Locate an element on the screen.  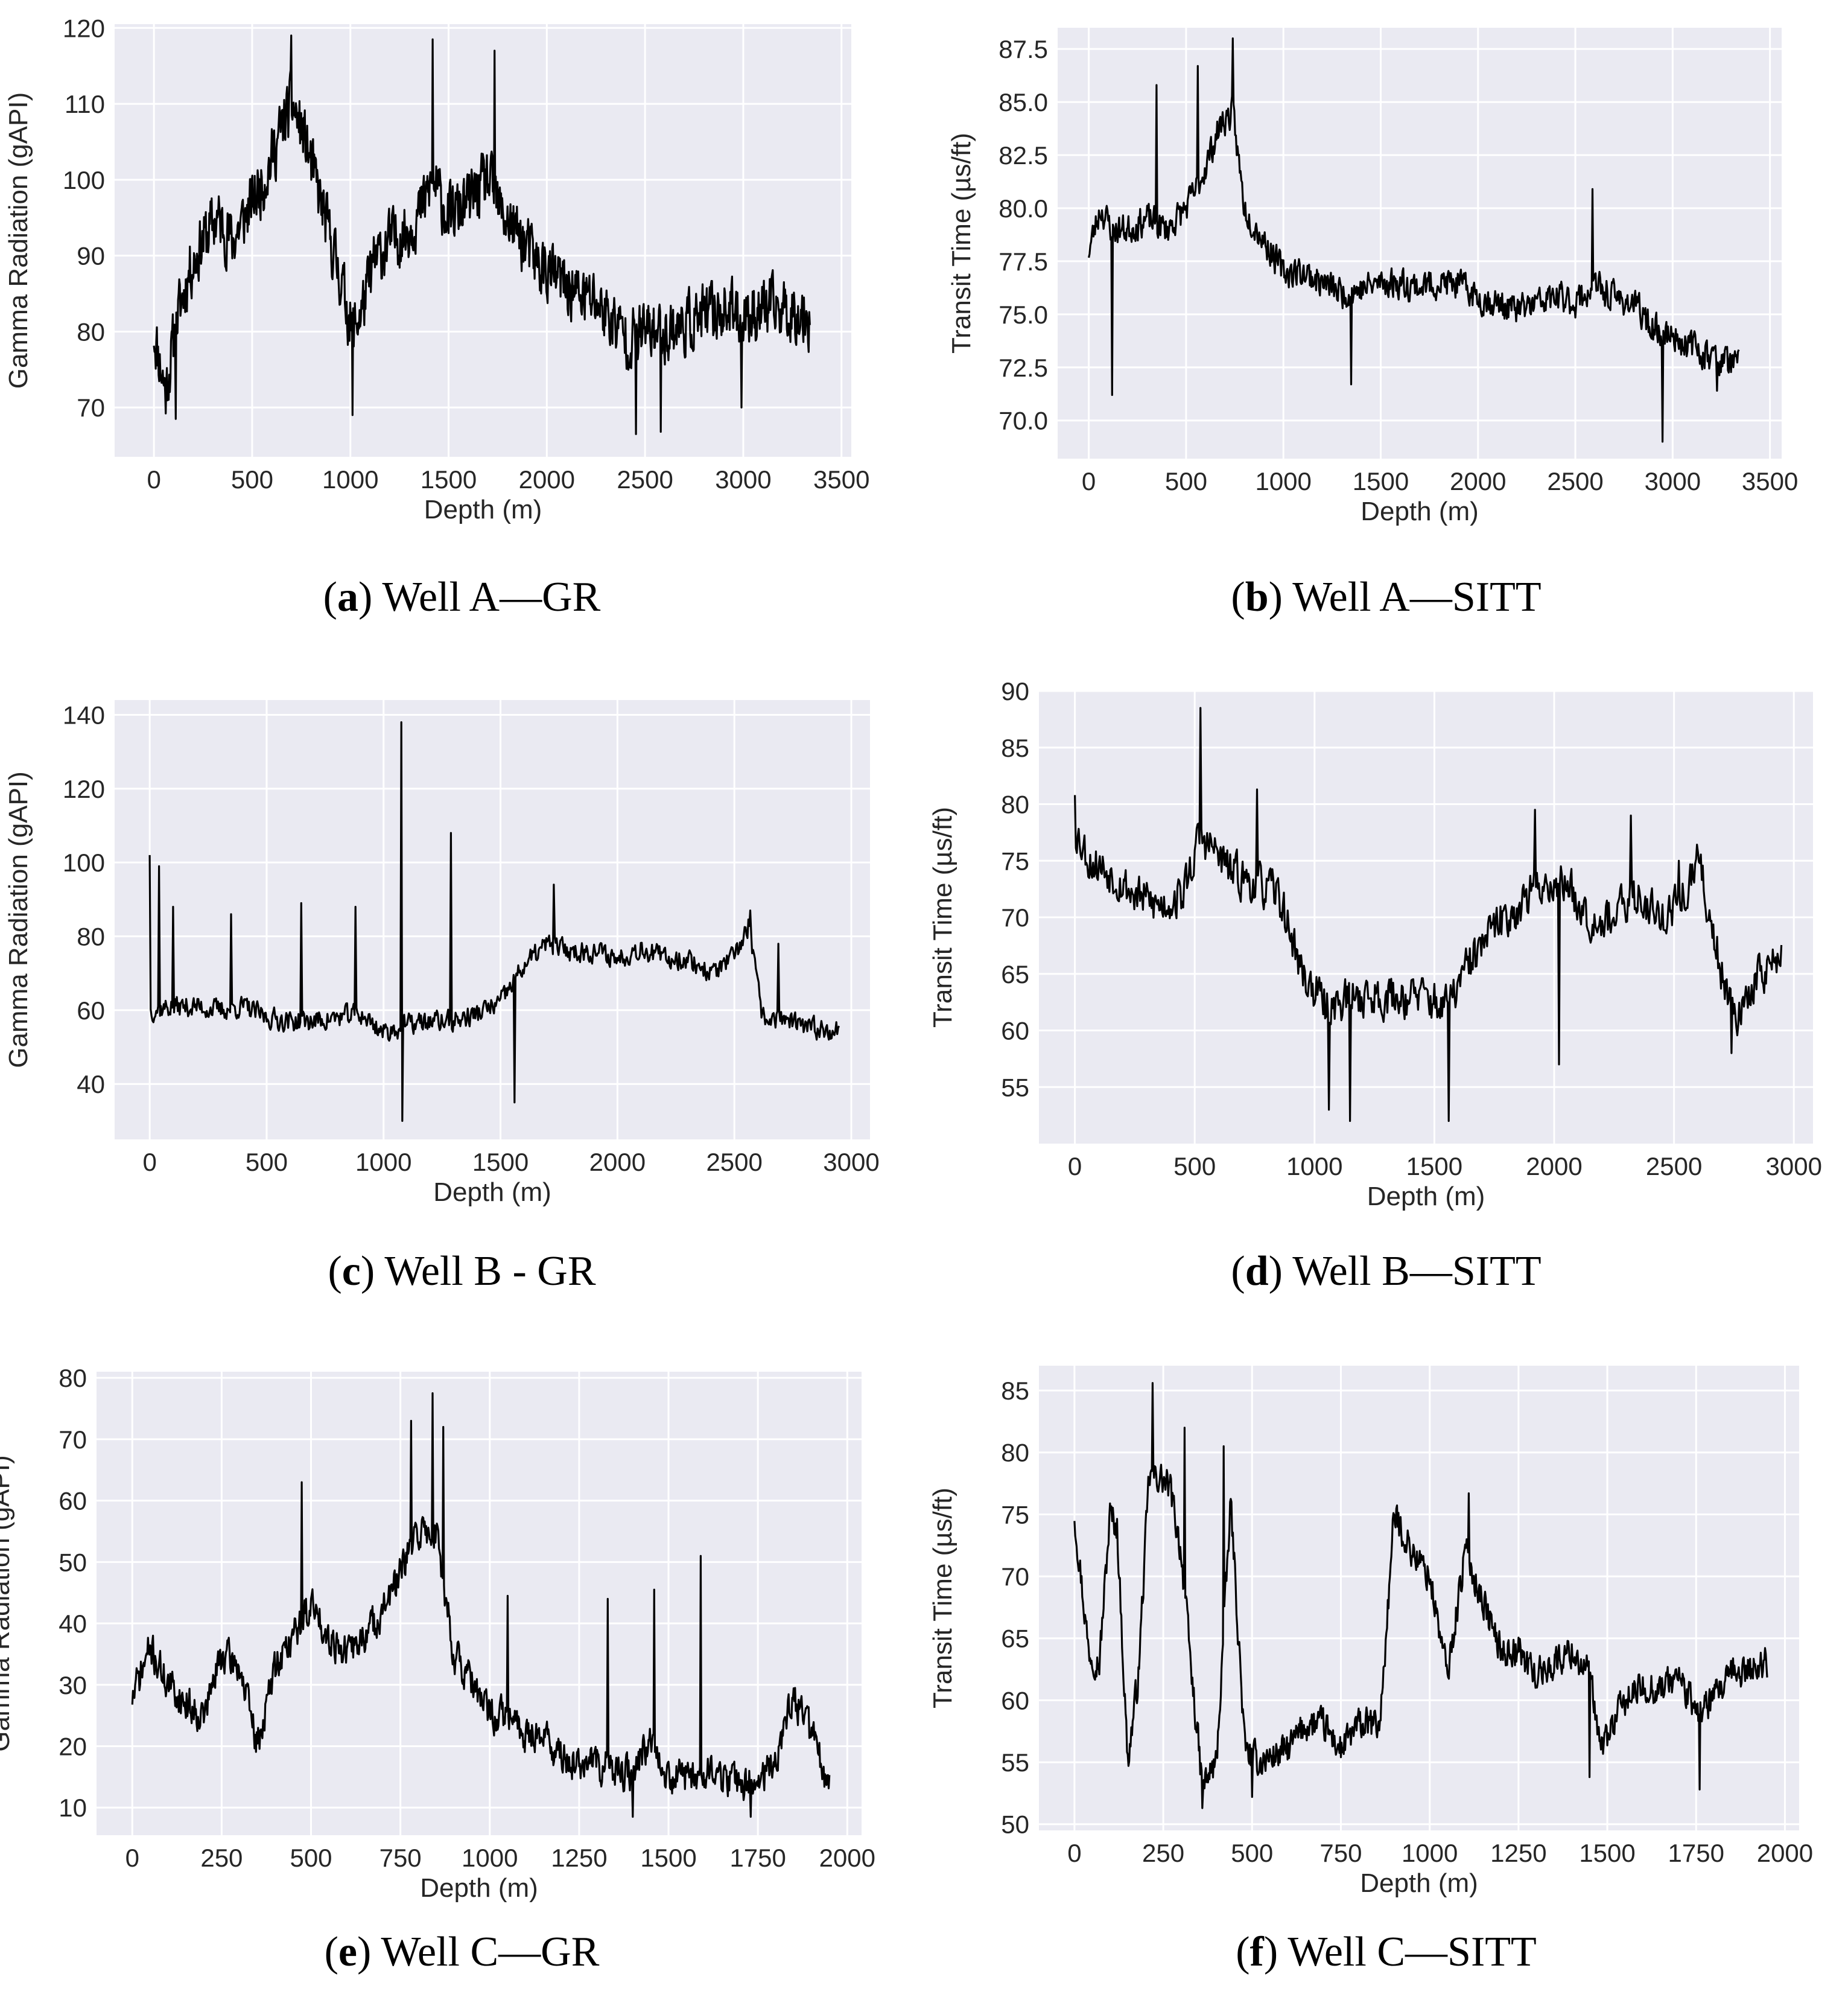
x-tick-label: 1250 is located at coordinates (579, 1858).